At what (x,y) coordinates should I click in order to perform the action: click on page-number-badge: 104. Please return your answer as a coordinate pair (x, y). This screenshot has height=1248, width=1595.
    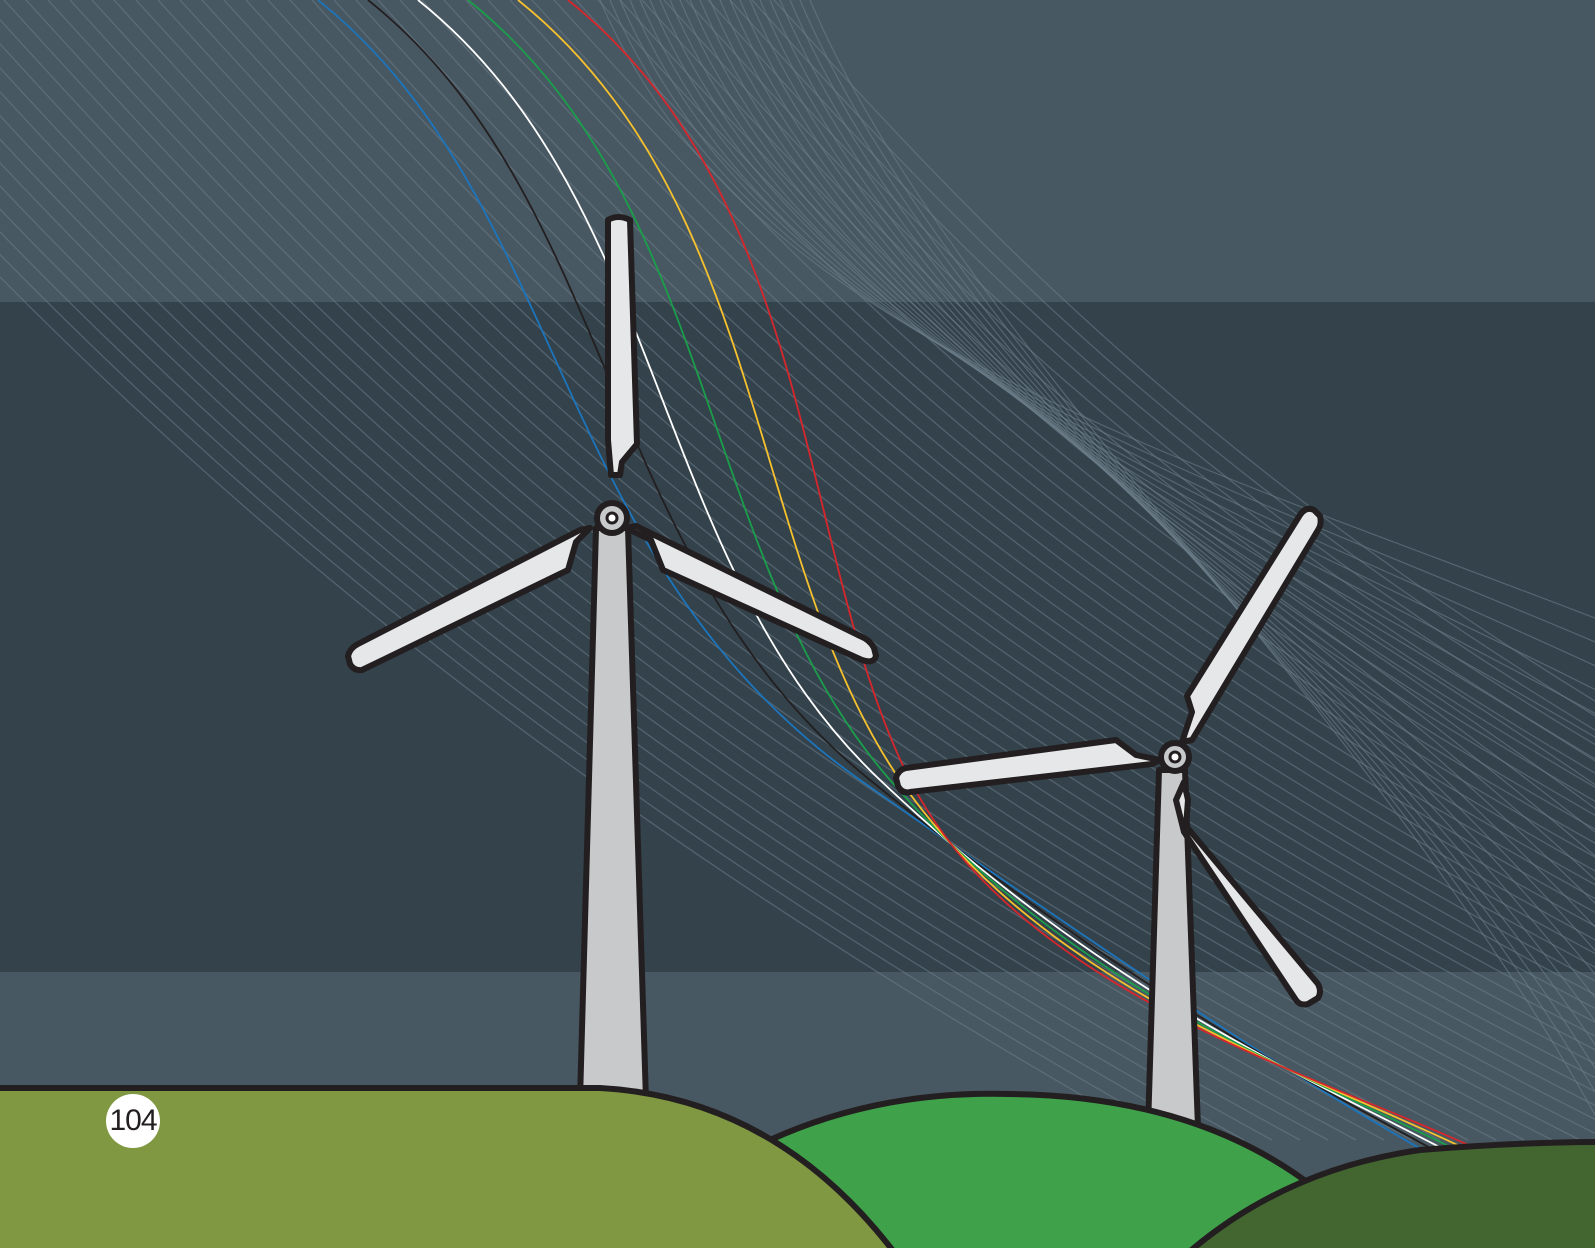
    Looking at the image, I should click on (133, 1121).